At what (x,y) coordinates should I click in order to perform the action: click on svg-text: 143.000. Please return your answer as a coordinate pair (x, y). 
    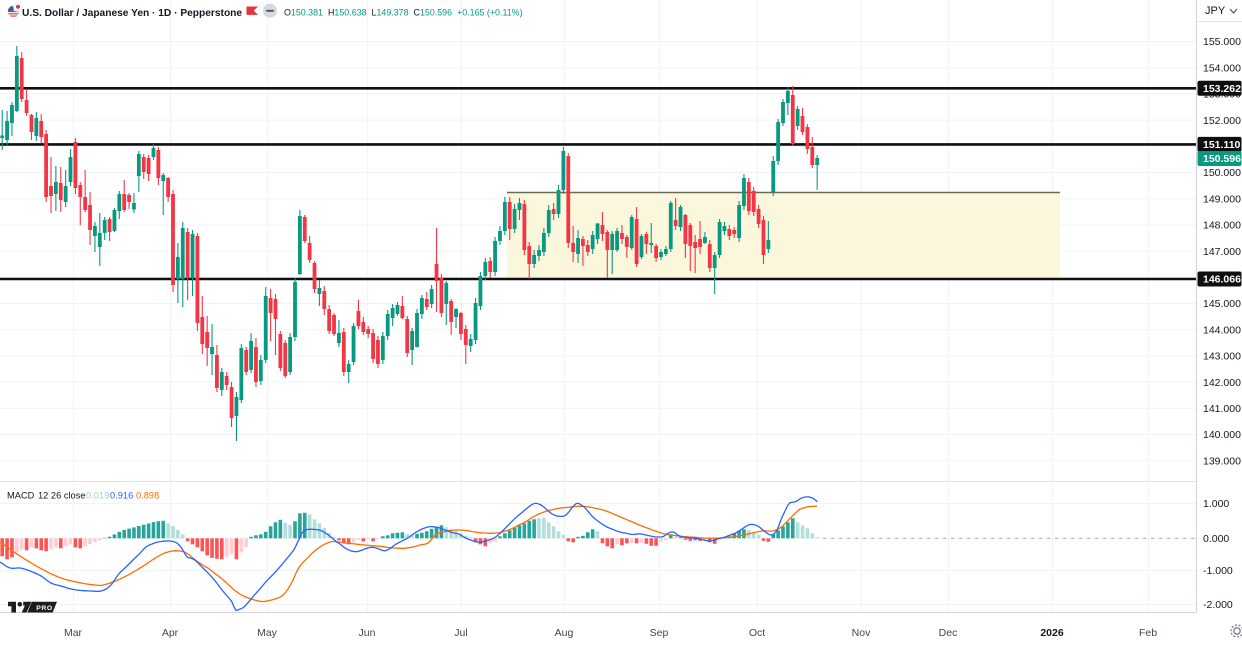
    Looking at the image, I should click on (1222, 357).